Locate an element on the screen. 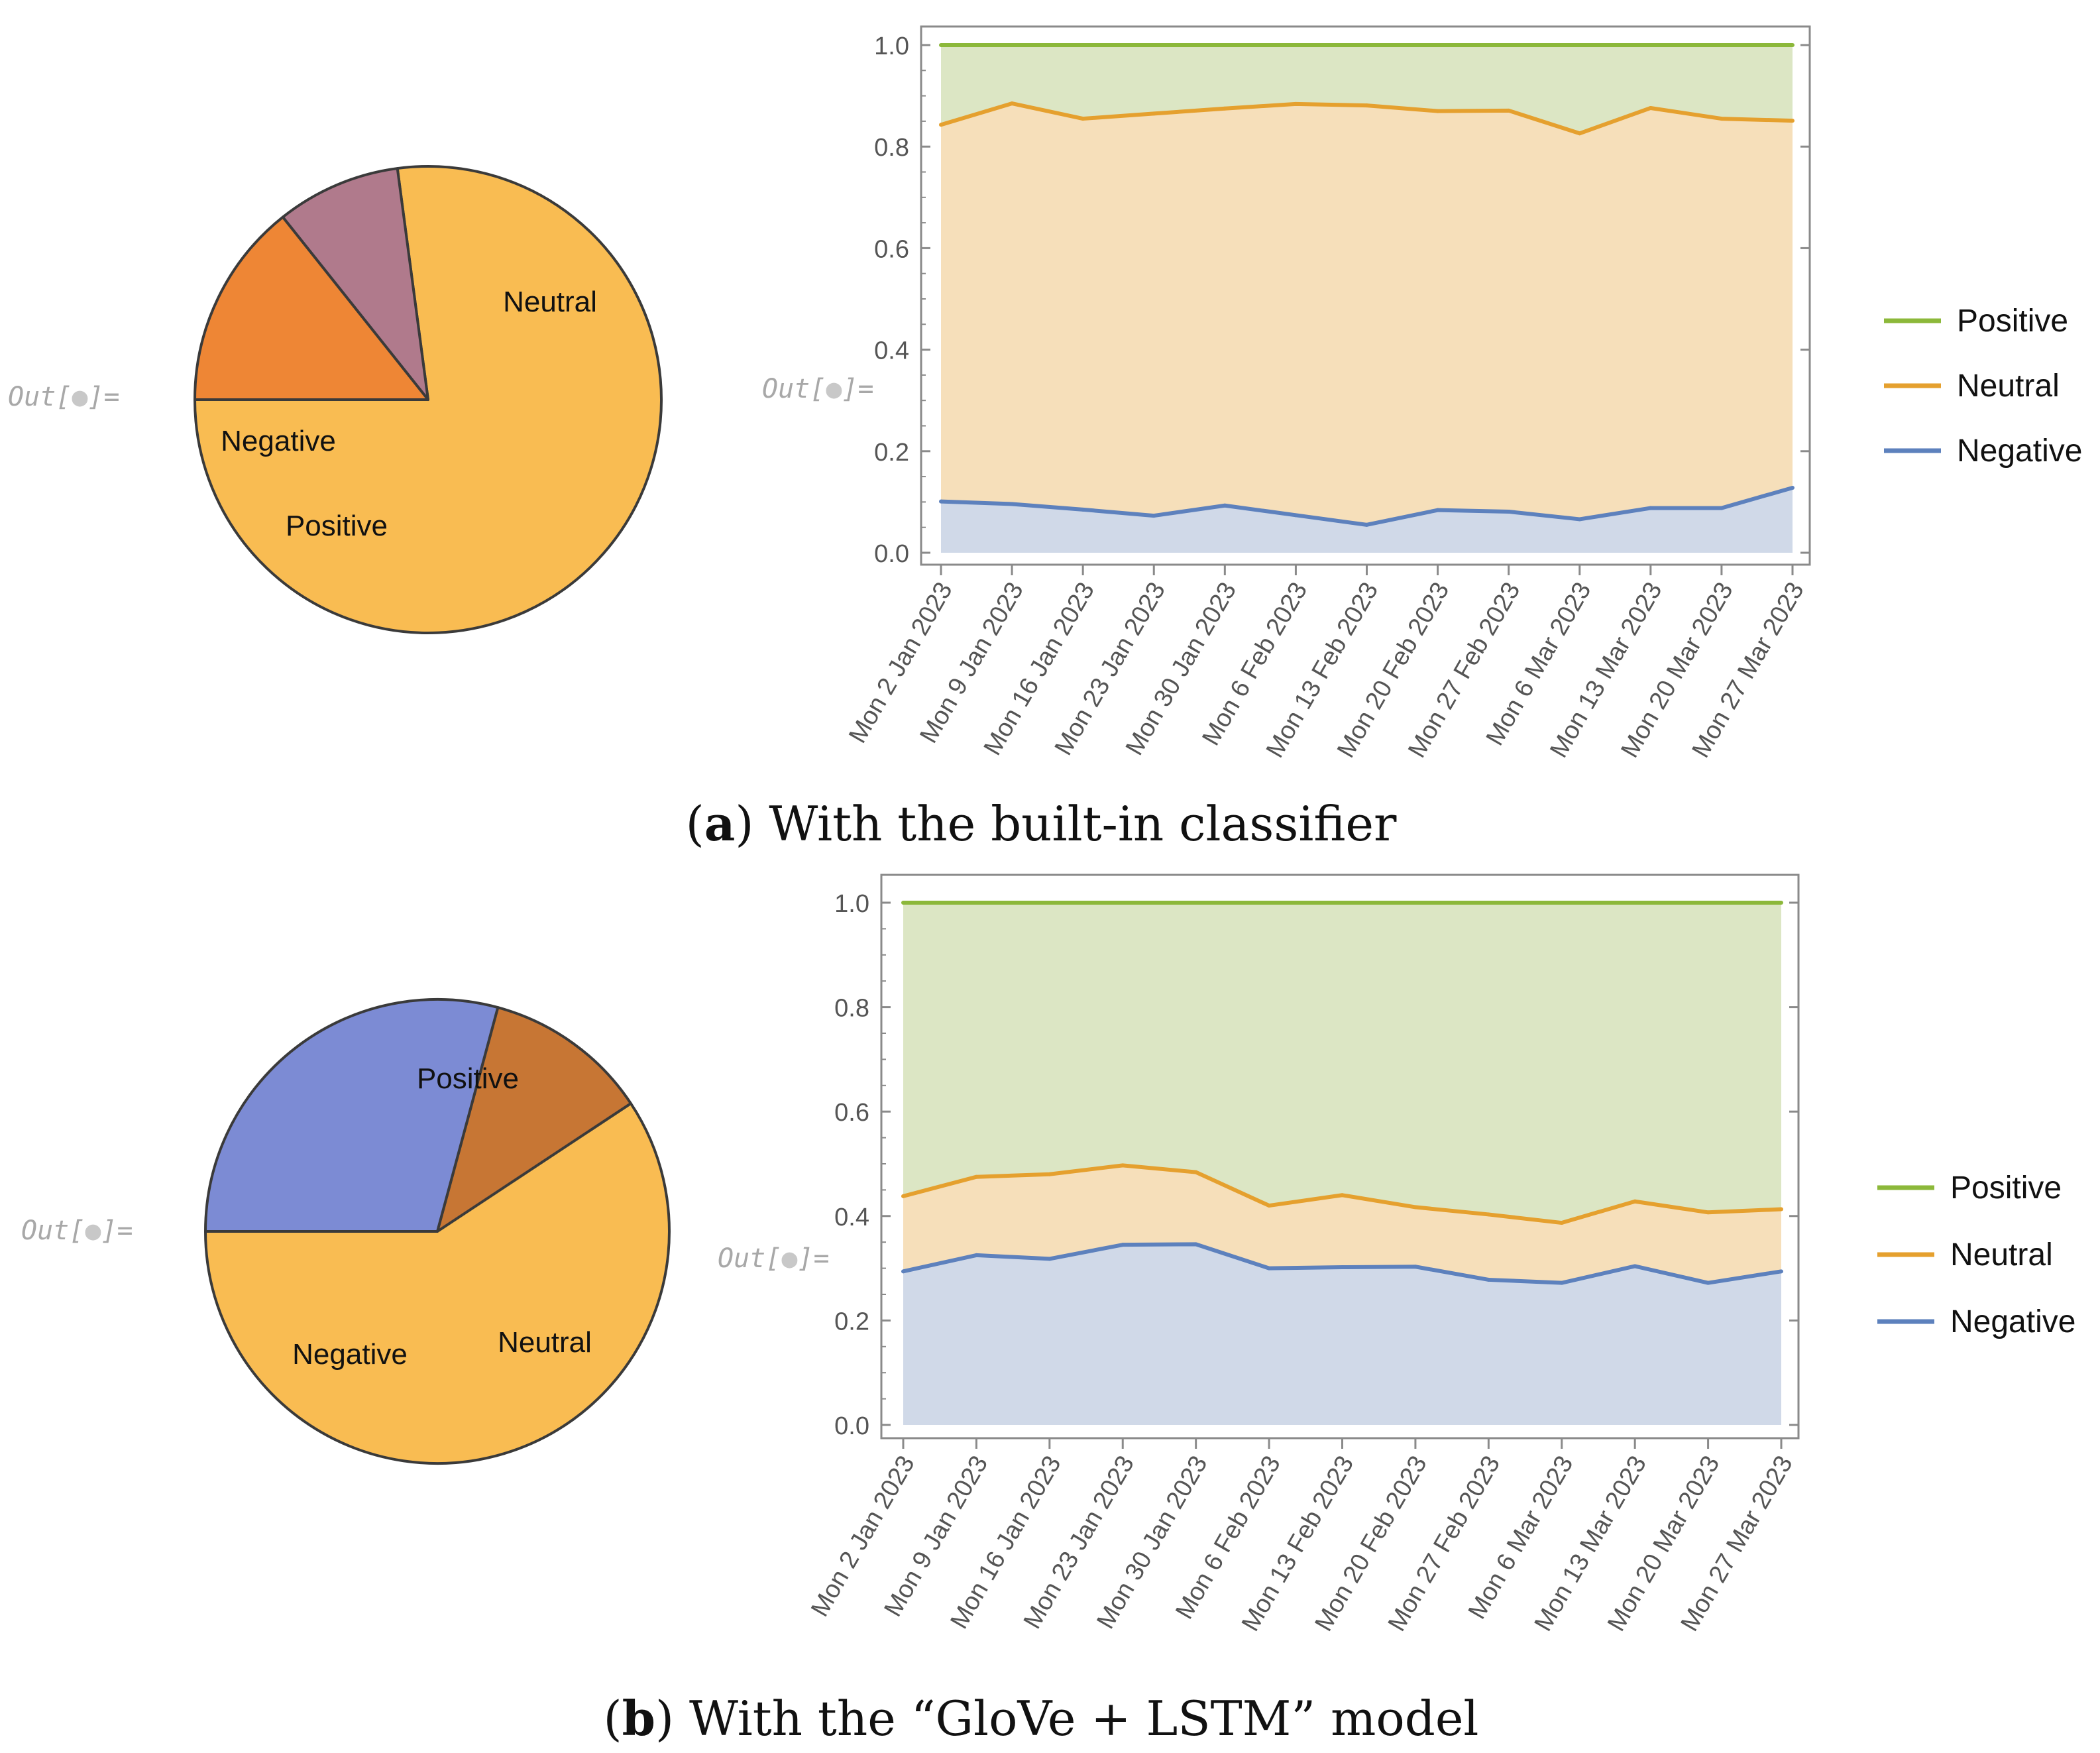 Image resolution: width=2100 pixels, height=1753 pixels. pie-chart: Neutral Negative Positive is located at coordinates (428, 399).